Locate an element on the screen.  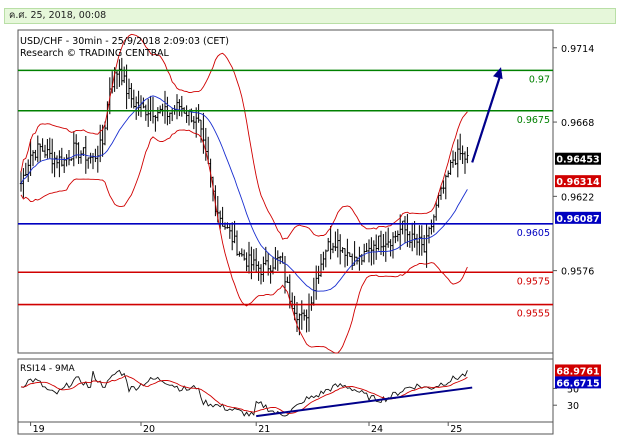
date-tick-label: 25 is located at coordinates (456, 429).